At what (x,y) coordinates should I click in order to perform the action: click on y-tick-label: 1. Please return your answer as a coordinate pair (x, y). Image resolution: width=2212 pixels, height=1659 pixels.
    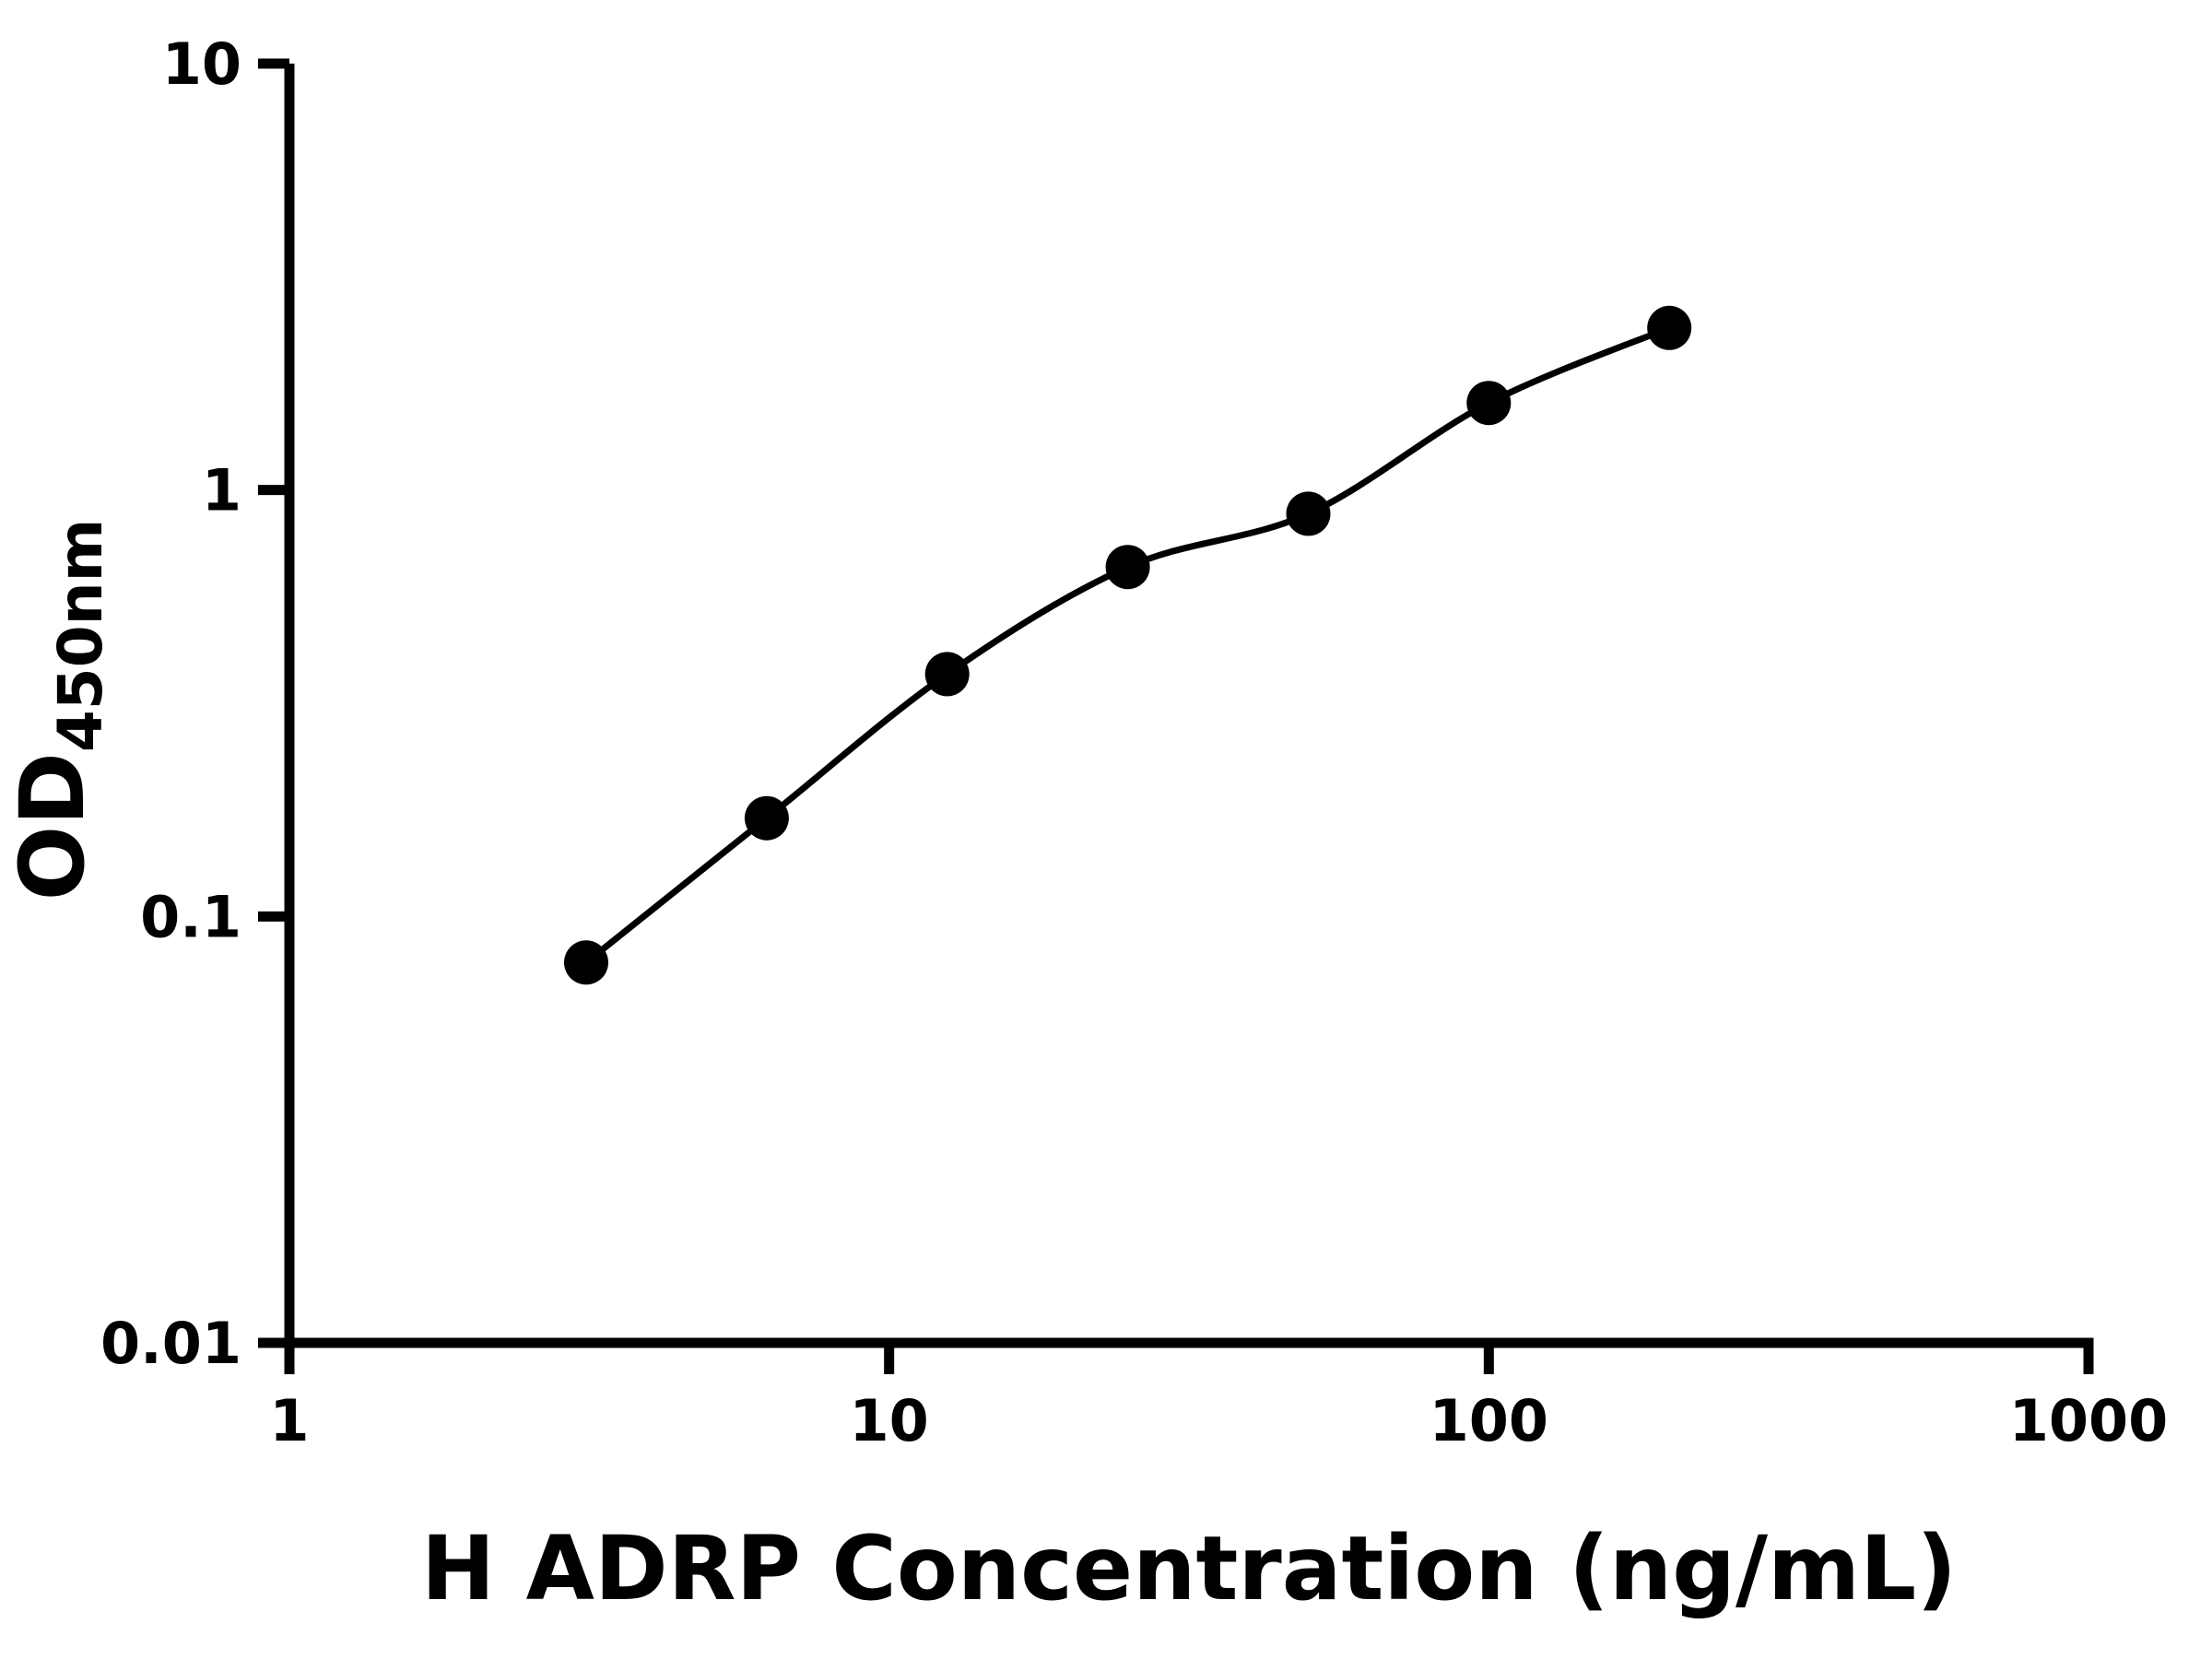
    Looking at the image, I should click on (221, 490).